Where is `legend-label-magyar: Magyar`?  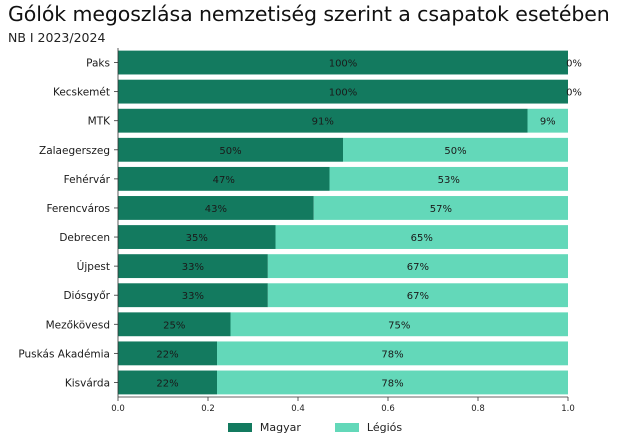
legend-label-magyar: Magyar is located at coordinates (280, 427).